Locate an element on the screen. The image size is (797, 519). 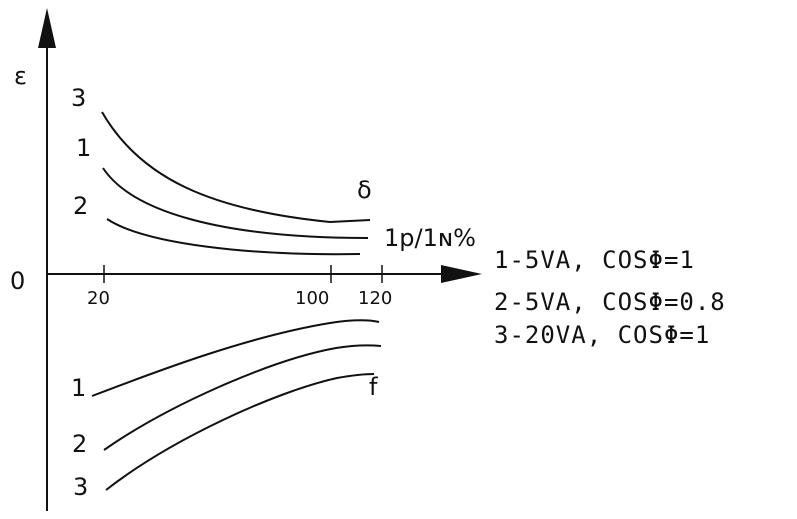
y-axis-arrow is located at coordinates (47, 28).